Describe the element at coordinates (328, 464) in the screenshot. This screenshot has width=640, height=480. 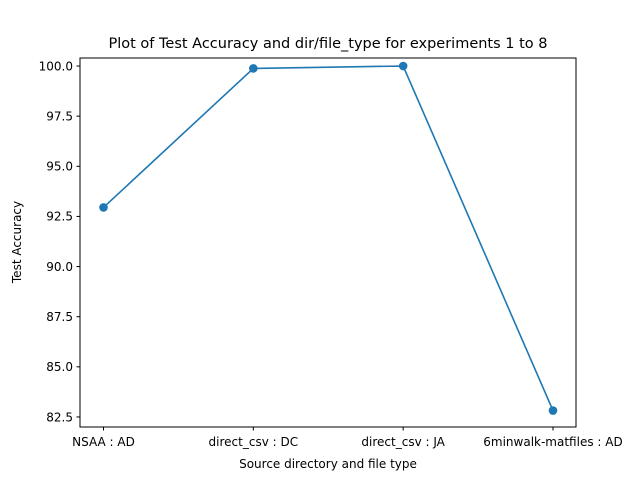
I see `x-axis-label: Source directory and file type` at that location.